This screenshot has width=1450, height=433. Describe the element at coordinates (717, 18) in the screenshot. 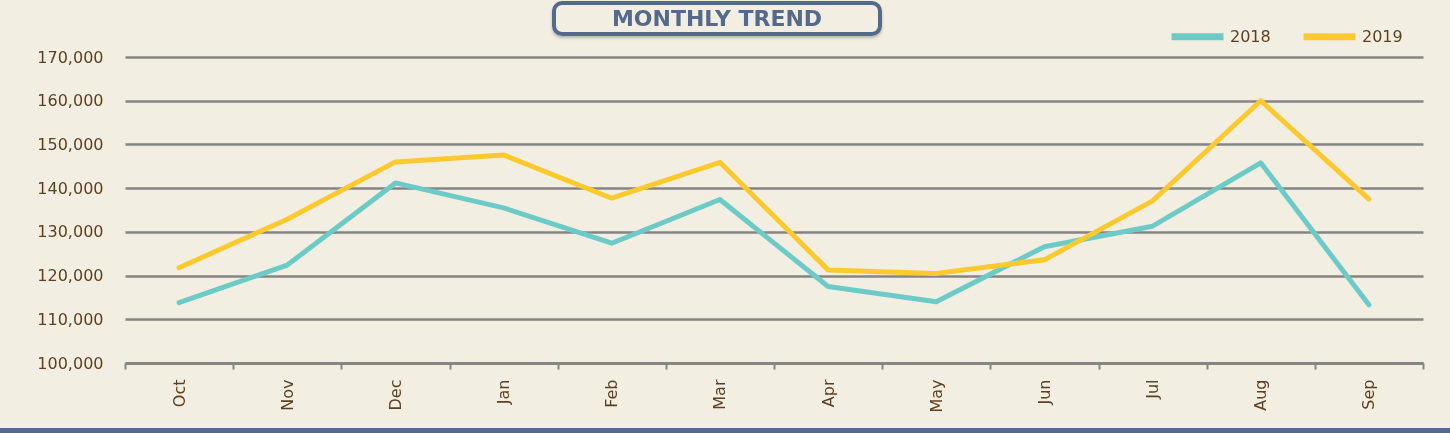

I see `chart-title: MONTHLY TREND` at that location.